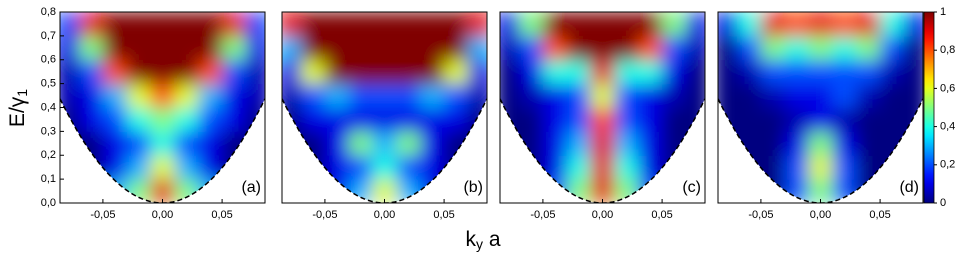 This screenshot has width=969, height=255. What do you see at coordinates (251, 187) in the screenshot?
I see `panel-label: (a)` at bounding box center [251, 187].